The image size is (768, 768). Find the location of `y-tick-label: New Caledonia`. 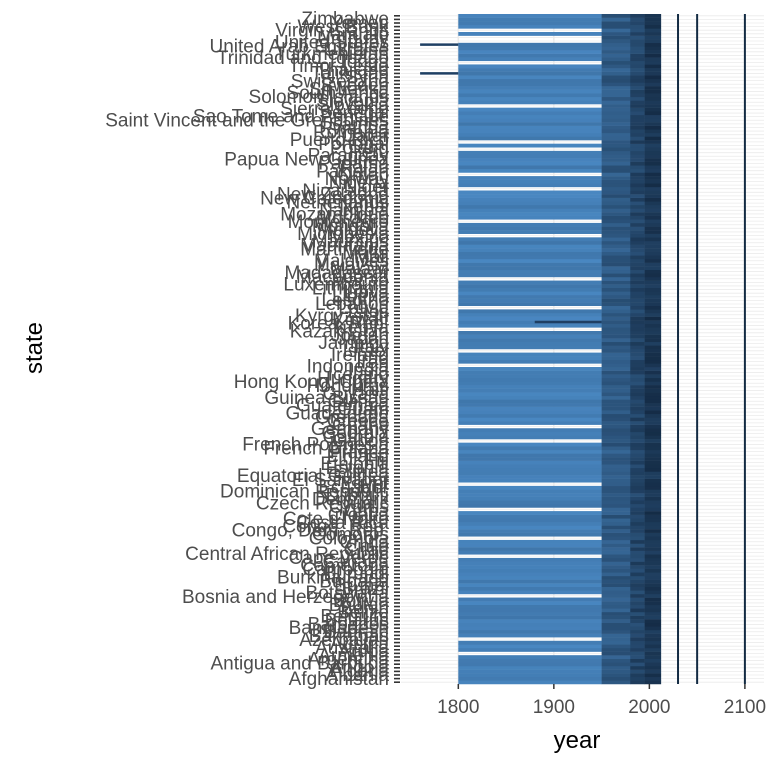

y-tick-label: New Caledonia is located at coordinates (324, 199).